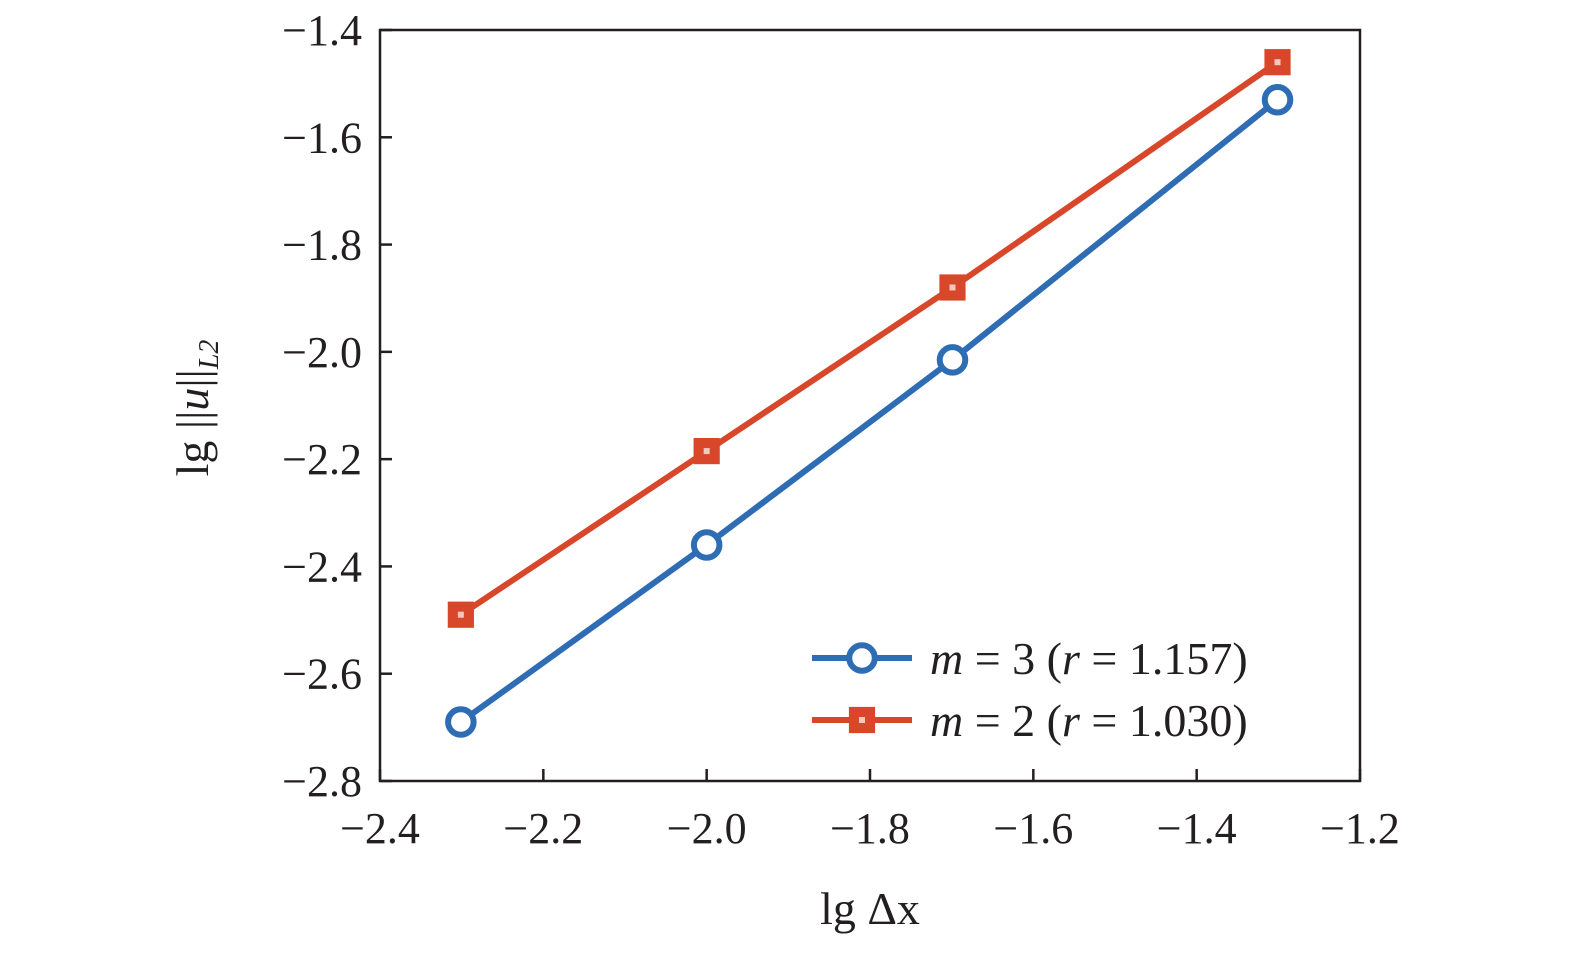 This screenshot has width=1575, height=957. What do you see at coordinates (209, 355) in the screenshot?
I see `y-axis-title-sub: L2` at bounding box center [209, 355].